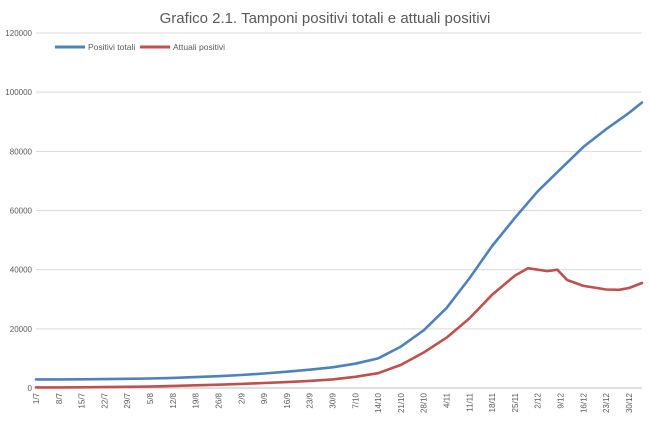 Image resolution: width=650 pixels, height=424 pixels. I want to click on y-axis-ticks: 0 20000 40000 60000 80000 100000 120000, so click(18, 211).